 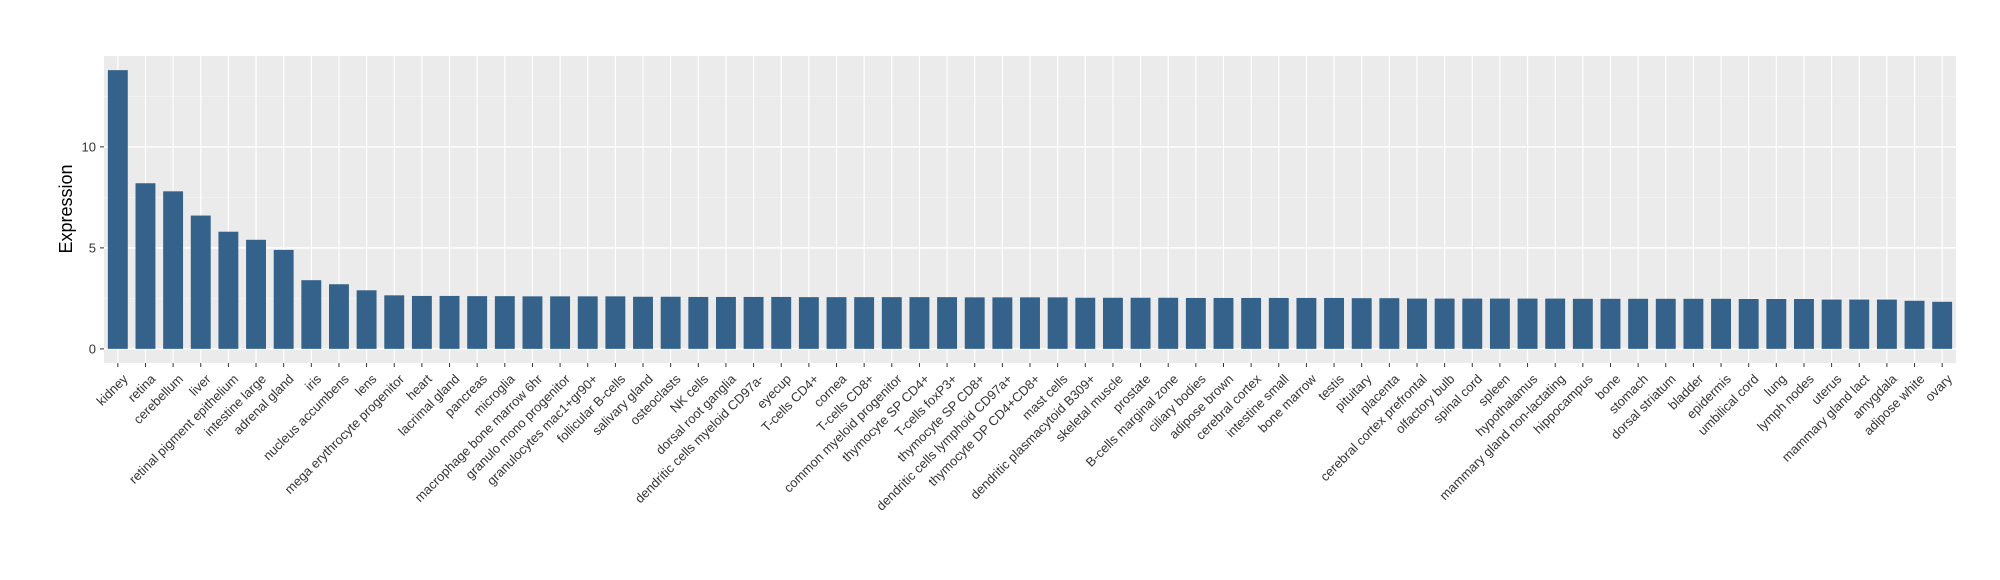 I want to click on y-axis-title: Expression, so click(x=66, y=208).